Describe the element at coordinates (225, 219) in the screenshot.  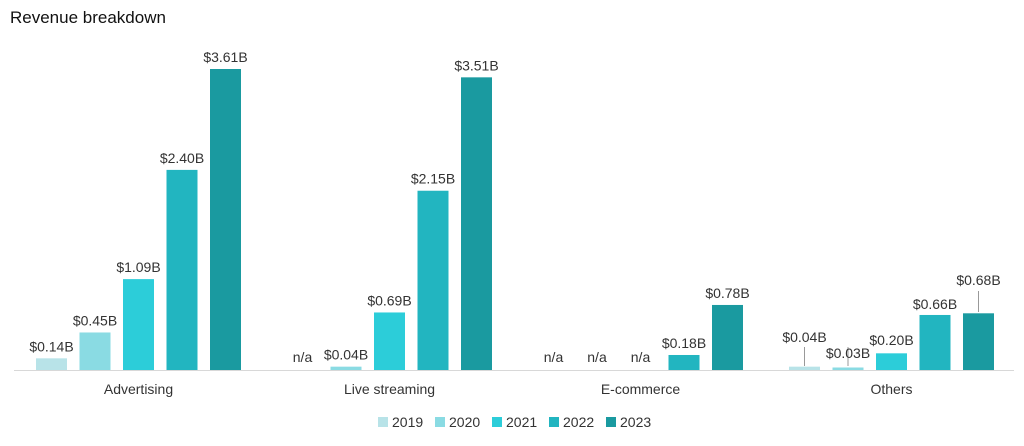
I see `bar-advertising-2023` at that location.